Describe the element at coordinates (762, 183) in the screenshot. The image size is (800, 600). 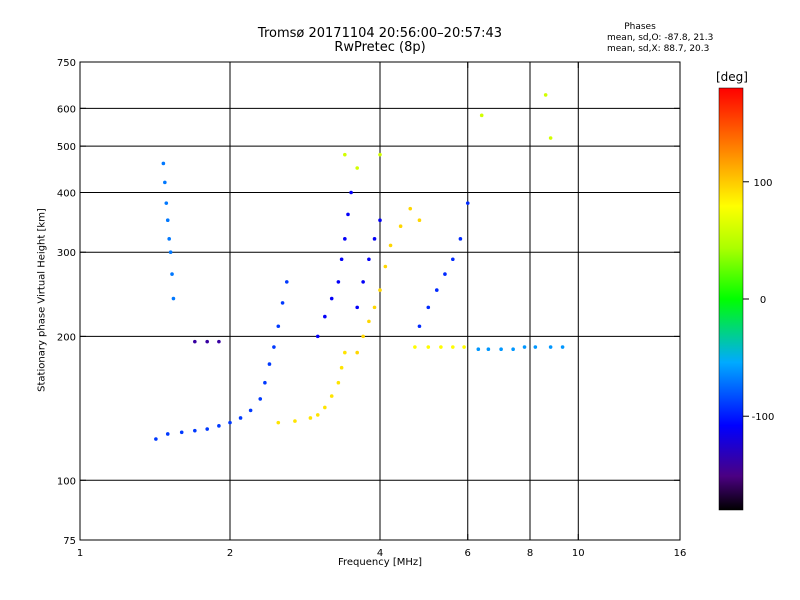
I see `colorbar-tick-label: 100` at that location.